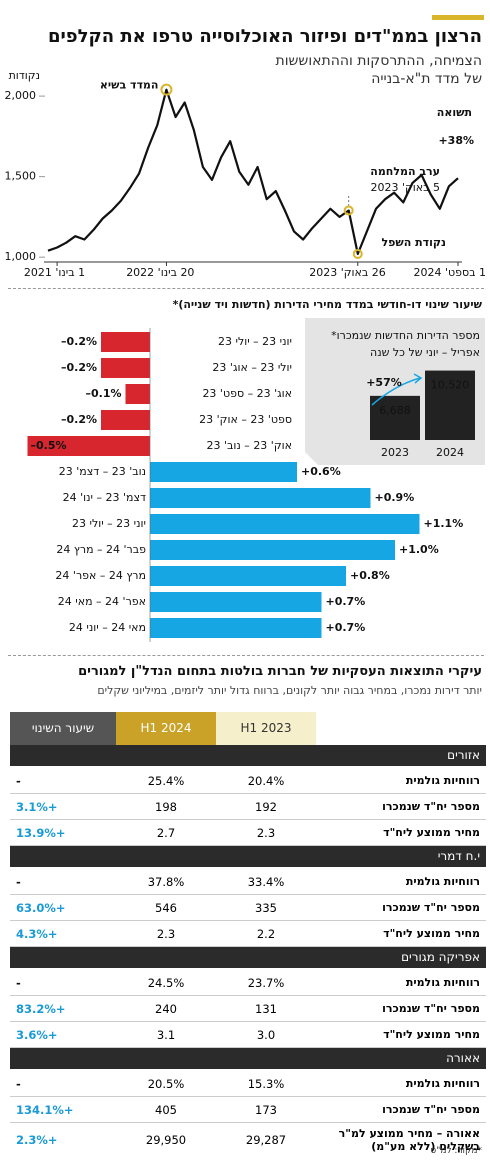 Image resolution: width=490 pixels, height=1160 pixels. I want to click on bar-value-label: +0.8%, so click(370, 575).